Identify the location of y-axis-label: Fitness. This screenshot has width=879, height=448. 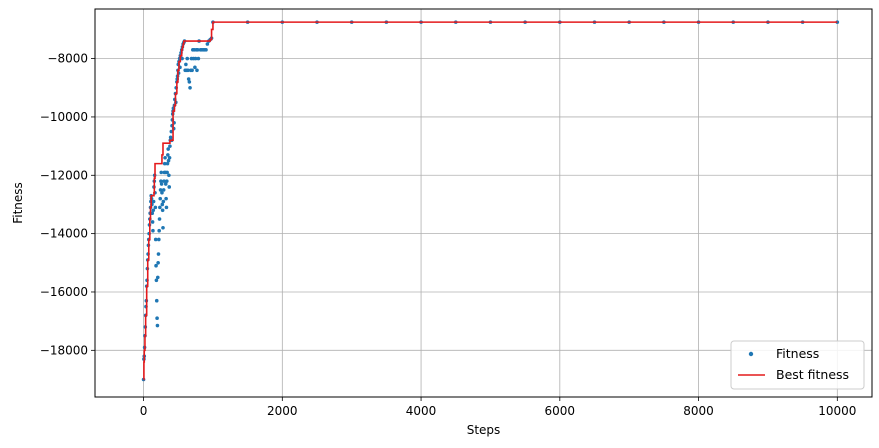
(18, 203).